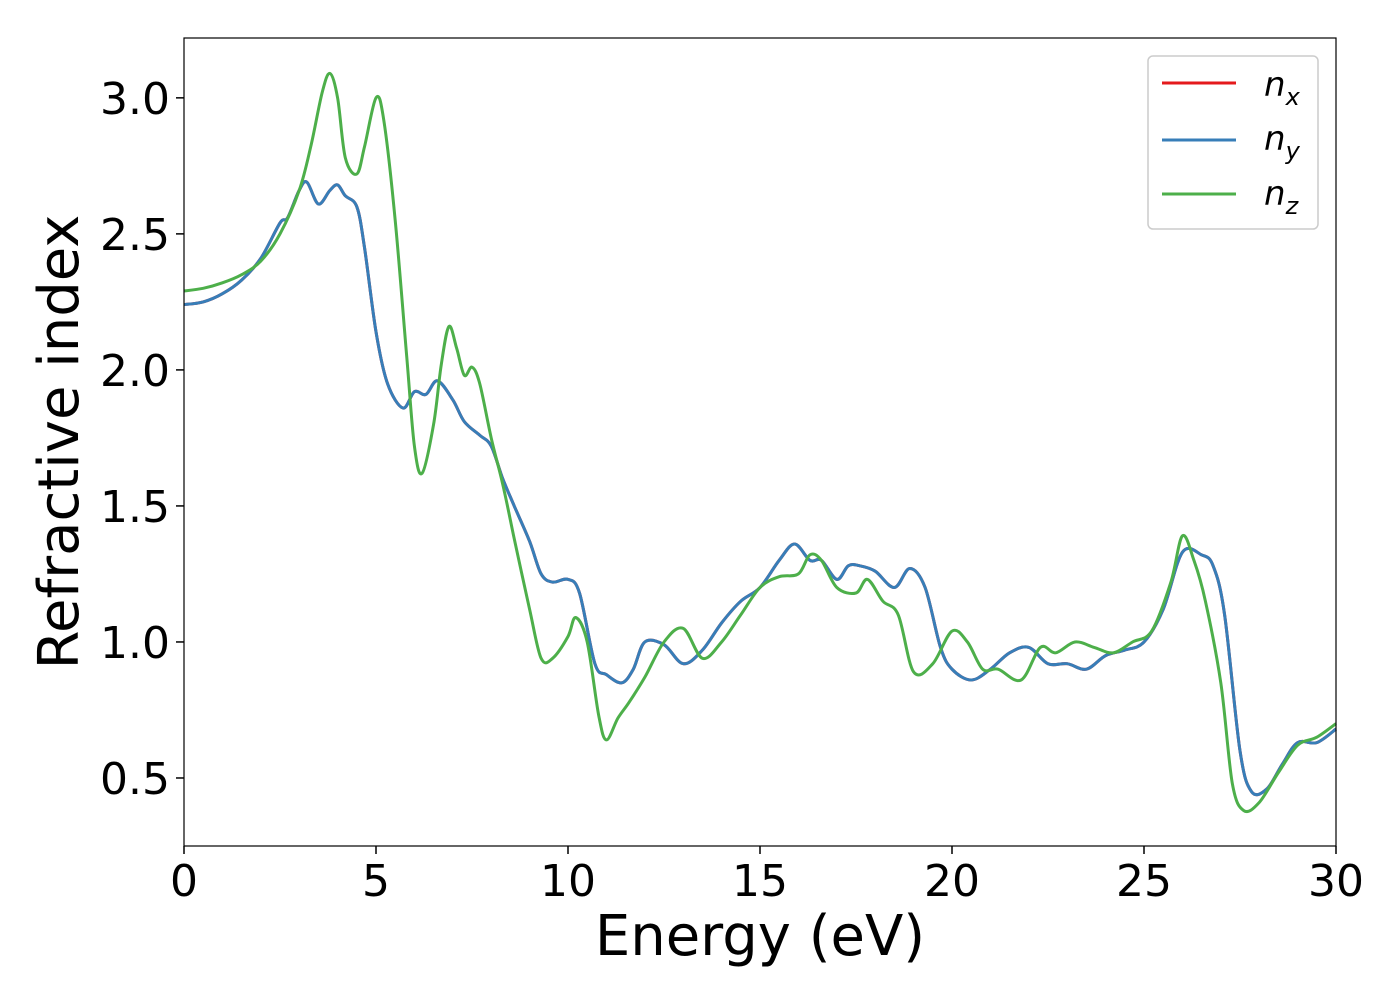 This screenshot has height=1000, width=1400. Describe the element at coordinates (1275, 194) in the screenshot. I see `legend-label-nz-name: n` at that location.